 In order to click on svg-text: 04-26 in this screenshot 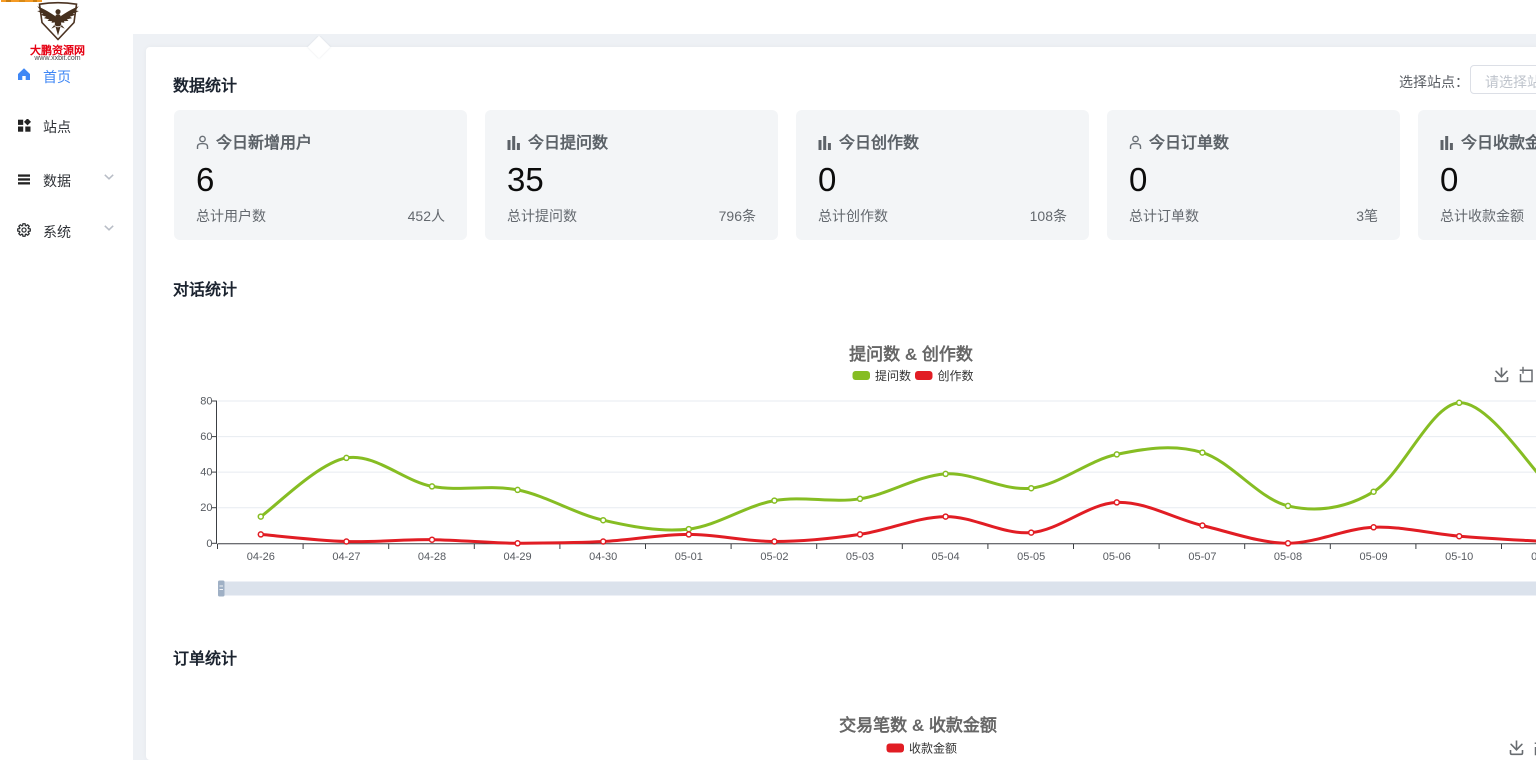, I will do `click(261, 557)`.